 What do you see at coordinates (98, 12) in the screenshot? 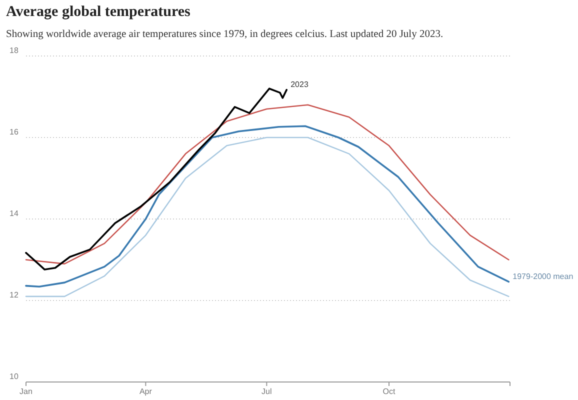
I see `chart-title: Average global temperatures` at bounding box center [98, 12].